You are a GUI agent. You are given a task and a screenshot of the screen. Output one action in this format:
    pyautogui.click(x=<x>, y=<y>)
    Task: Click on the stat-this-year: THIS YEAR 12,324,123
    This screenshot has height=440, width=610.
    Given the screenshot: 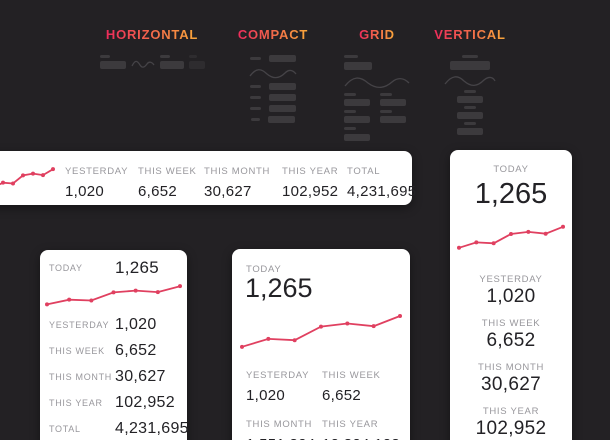 What is the action you would take?
    pyautogui.click(x=363, y=427)
    